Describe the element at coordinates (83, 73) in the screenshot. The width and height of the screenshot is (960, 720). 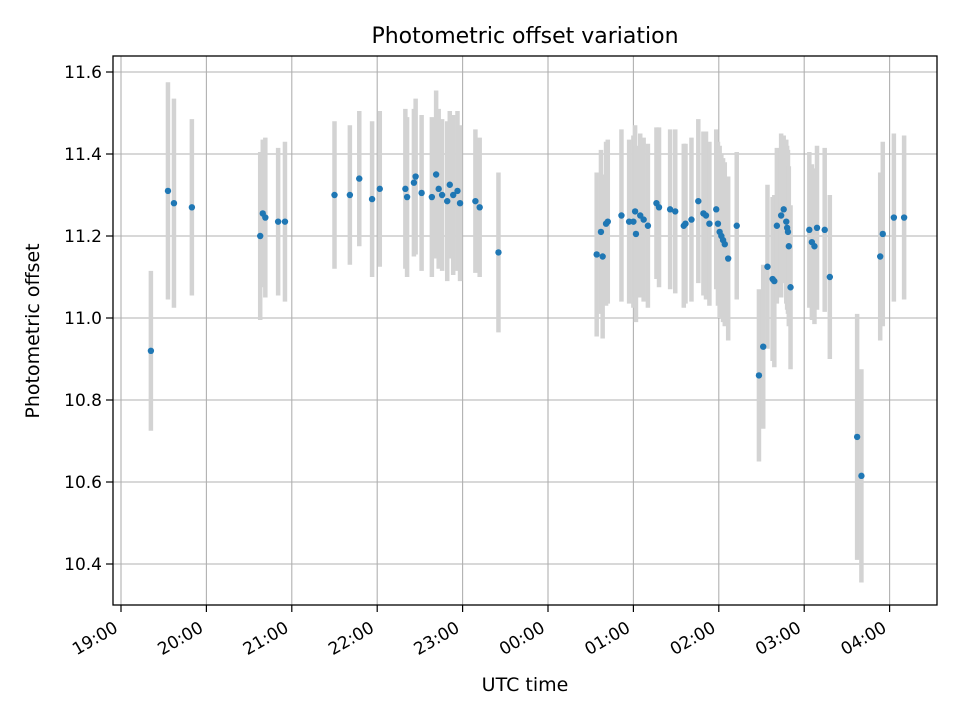
I see `y-tick-label: 11.6` at that location.